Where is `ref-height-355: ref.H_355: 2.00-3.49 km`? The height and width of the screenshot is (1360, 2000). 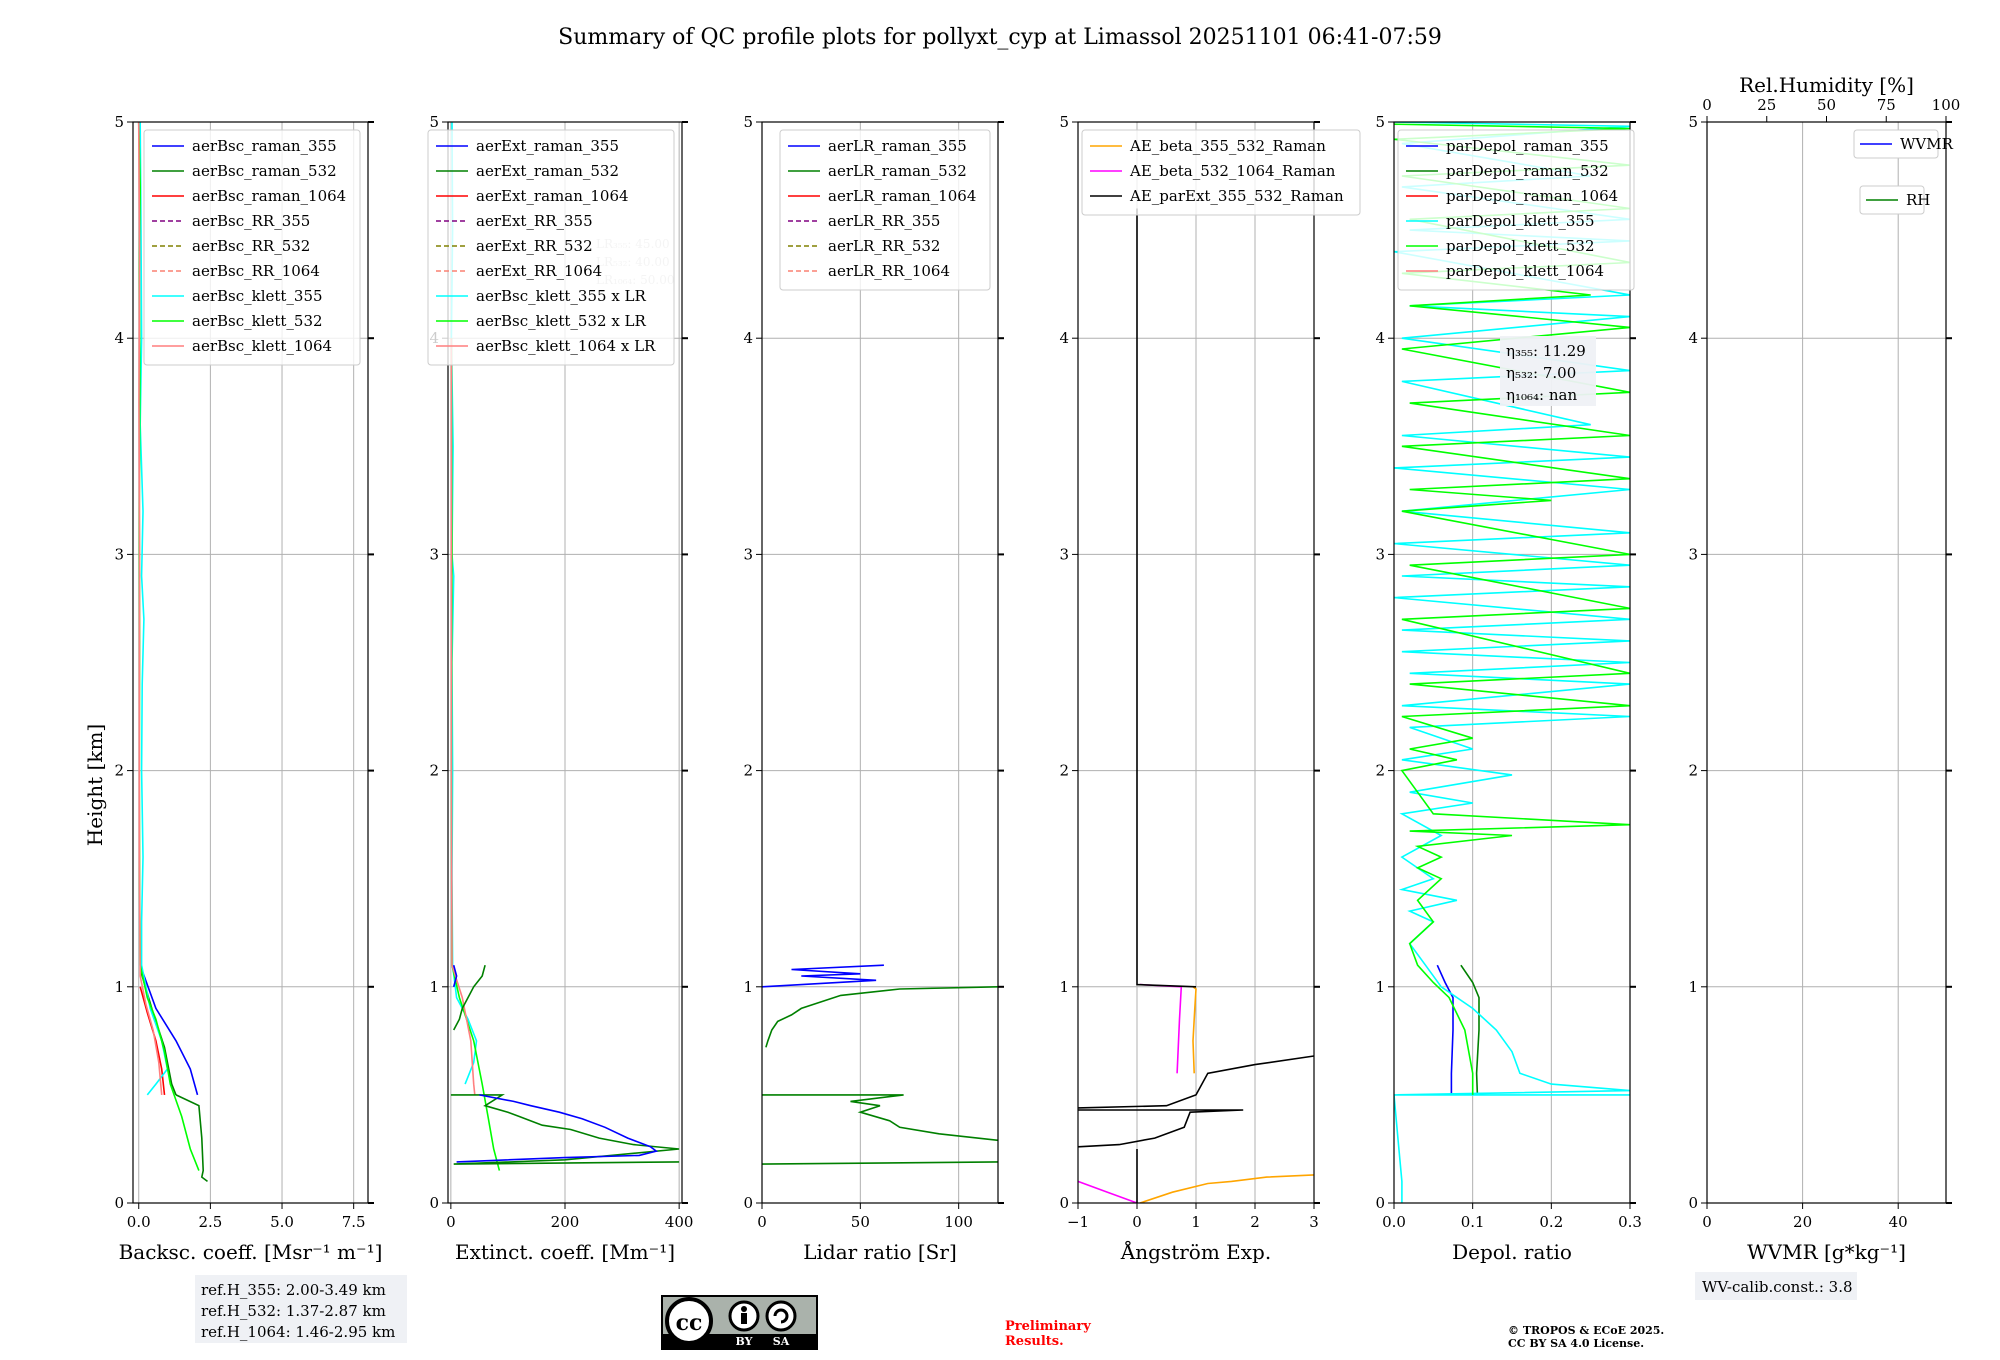
ref-height-355: ref.H_355: 2.00-3.49 km is located at coordinates (293, 1290).